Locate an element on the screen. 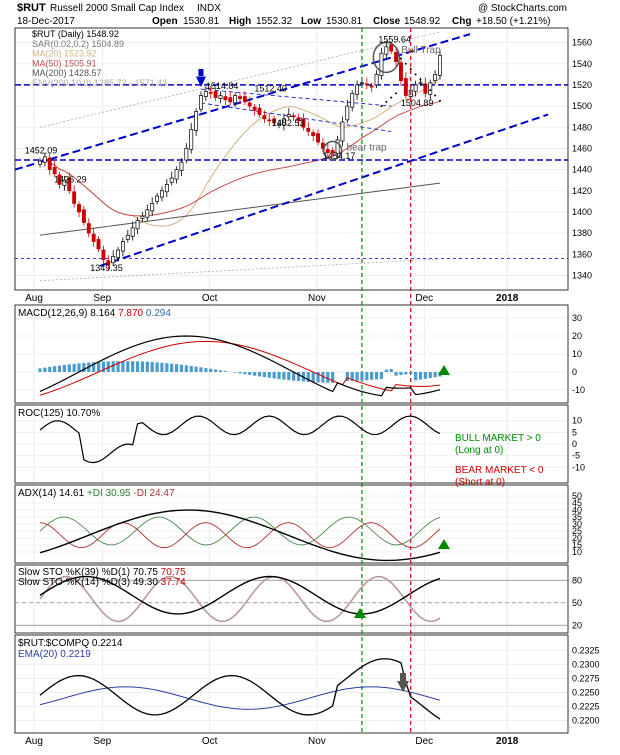 The height and width of the screenshot is (755, 620). y-tick-label: 10 is located at coordinates (577, 421).